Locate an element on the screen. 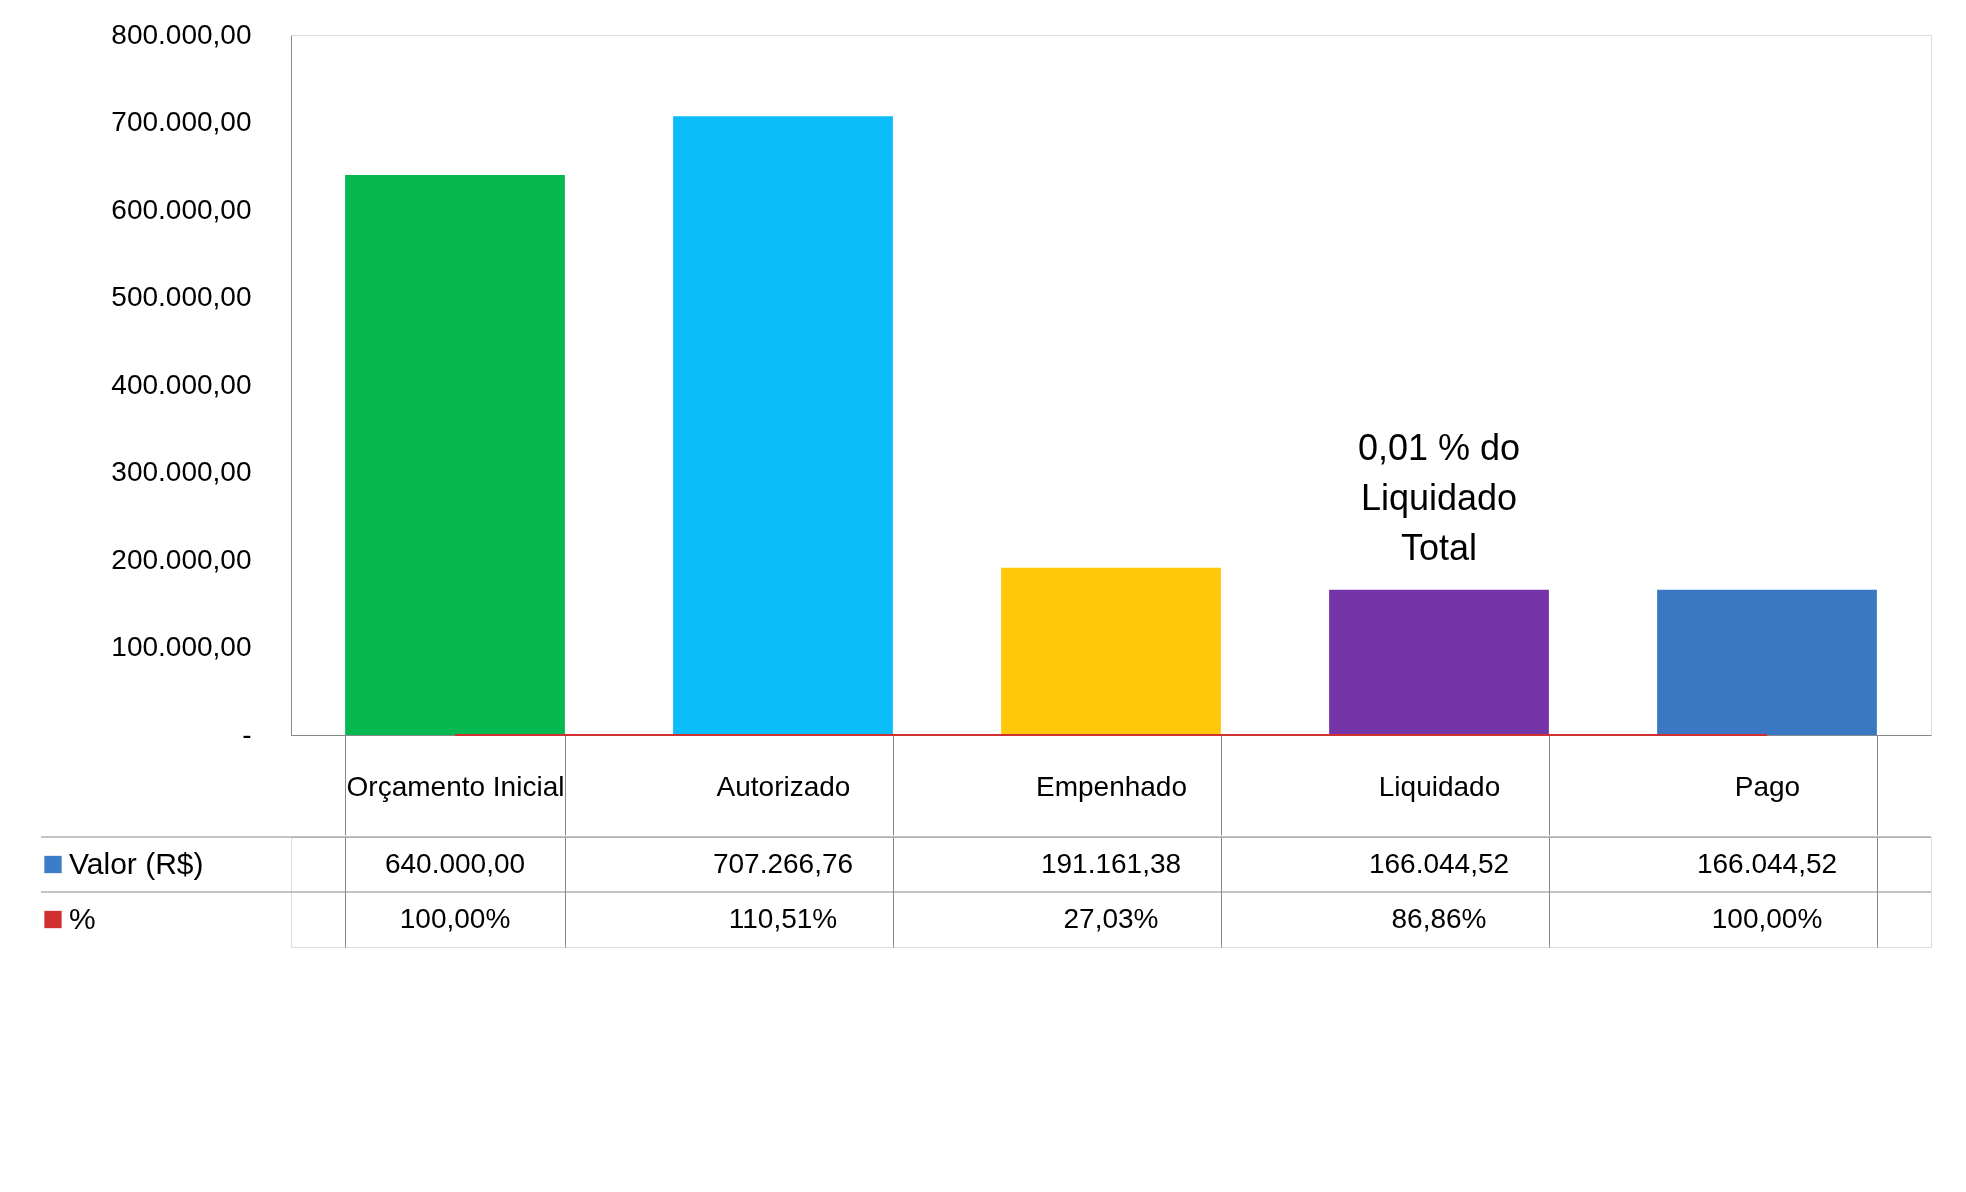 The width and height of the screenshot is (1966, 1192). legend-label: Valor (R$) is located at coordinates (136, 863).